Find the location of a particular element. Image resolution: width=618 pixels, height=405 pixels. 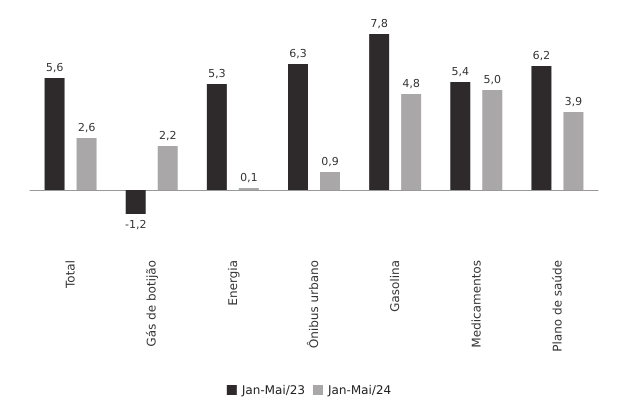

x-tick-label: Gás de botijão is located at coordinates (151, 303).